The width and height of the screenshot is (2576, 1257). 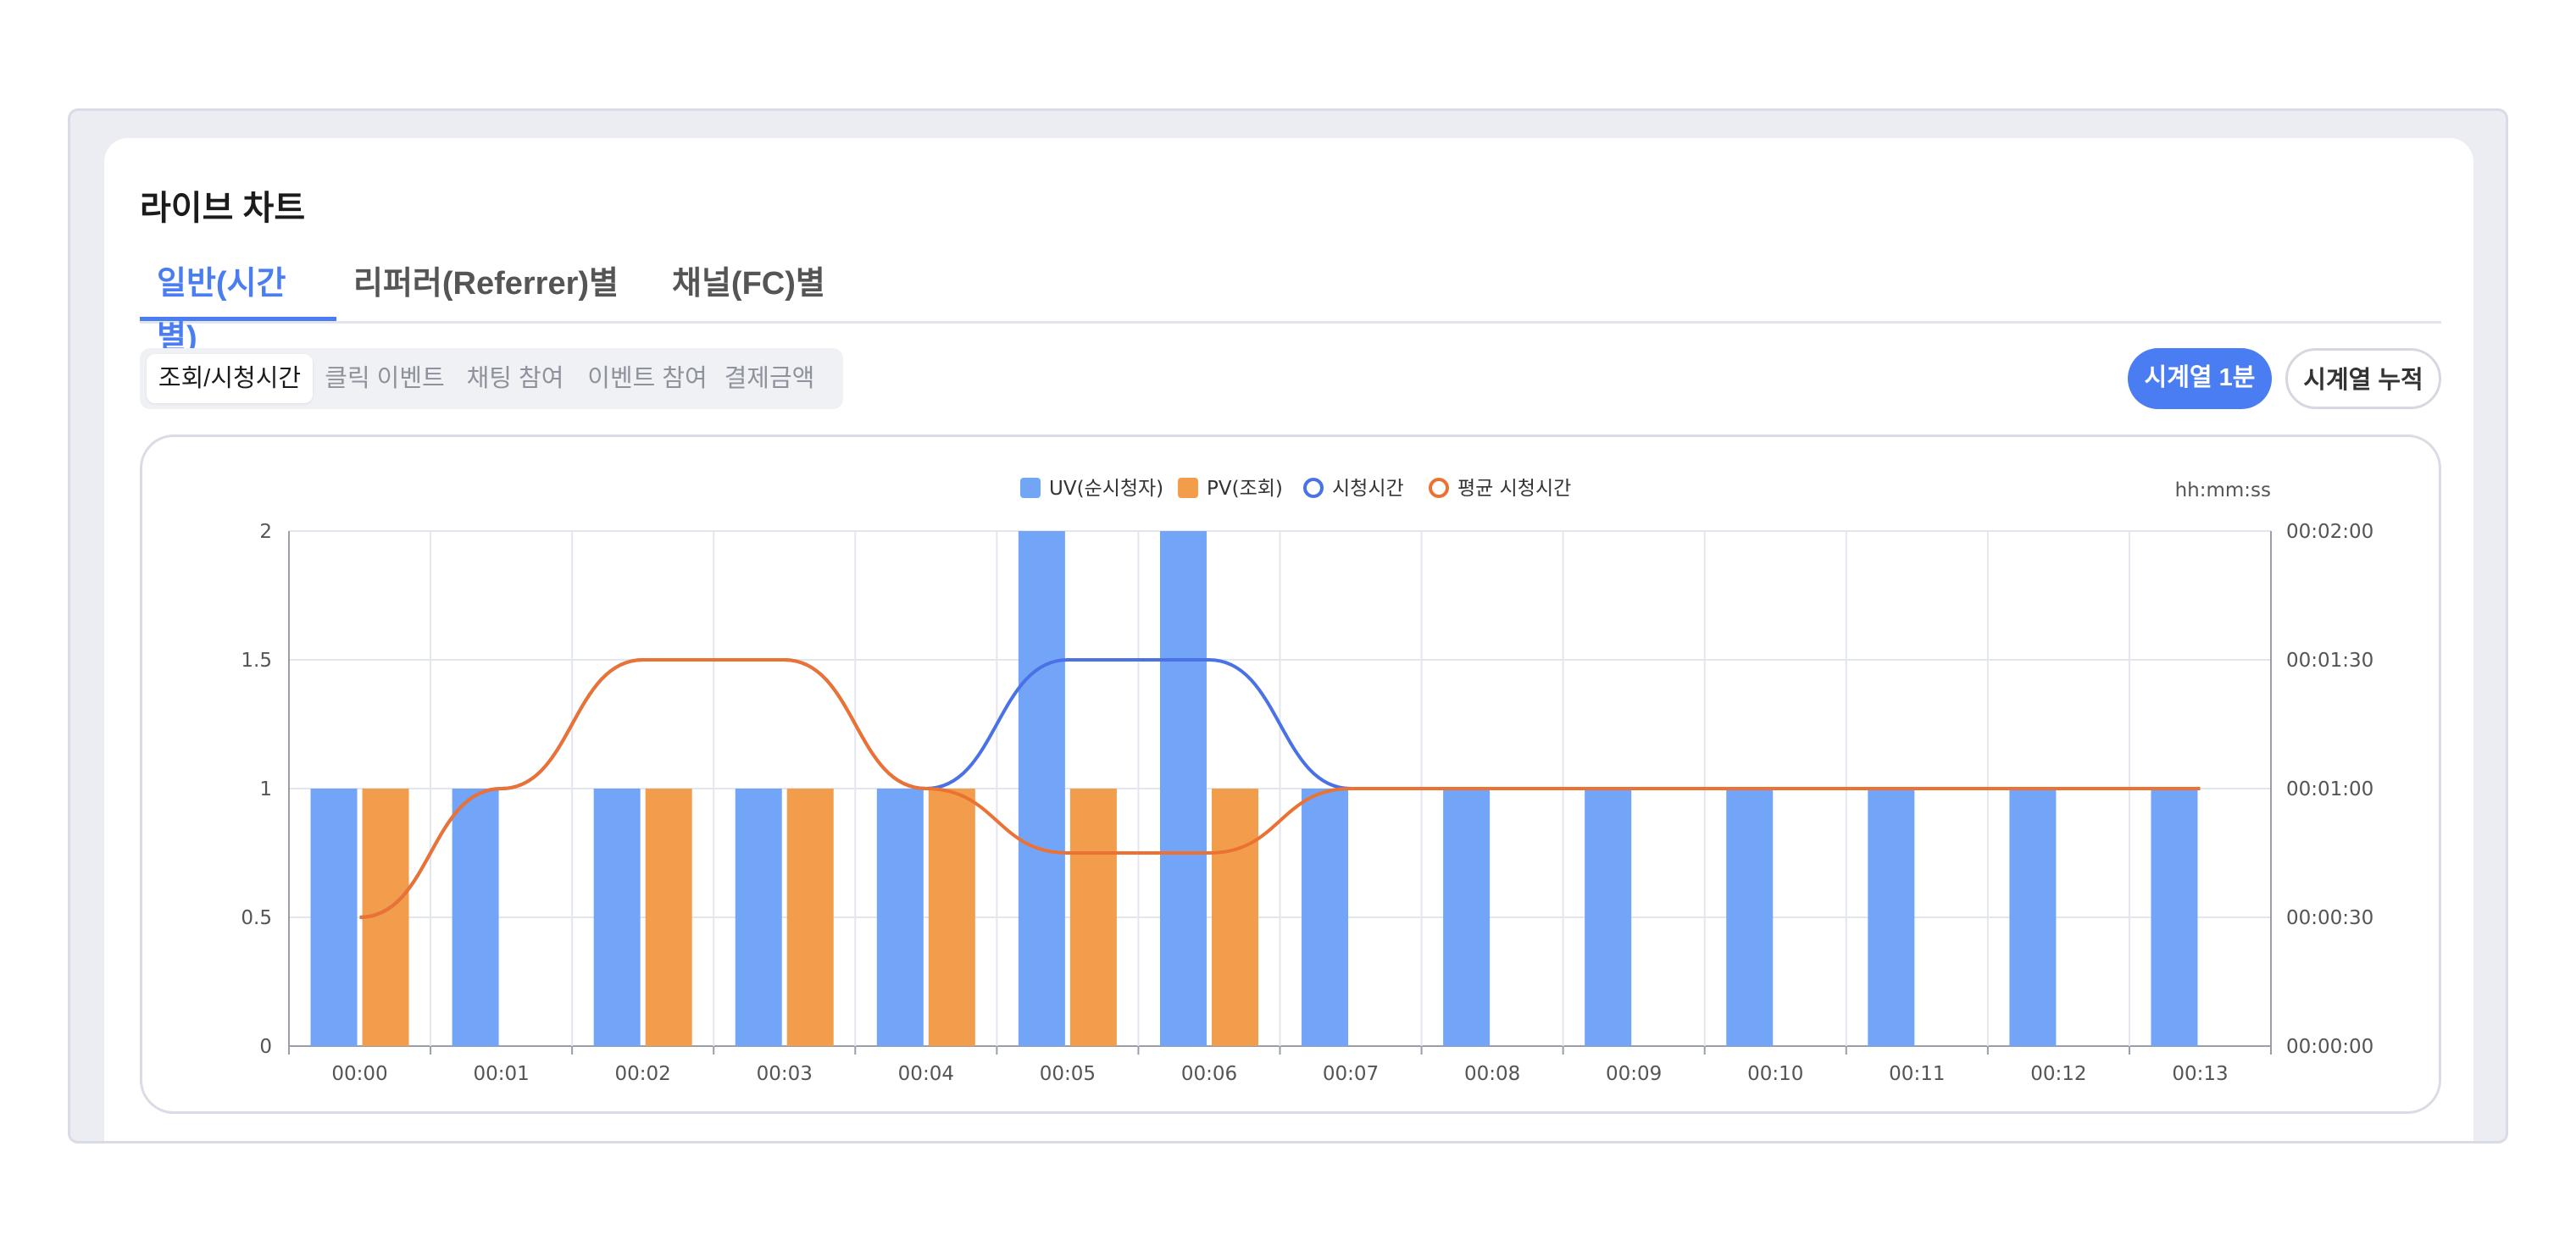 I want to click on y-tick-label: 0.5, so click(x=256, y=918).